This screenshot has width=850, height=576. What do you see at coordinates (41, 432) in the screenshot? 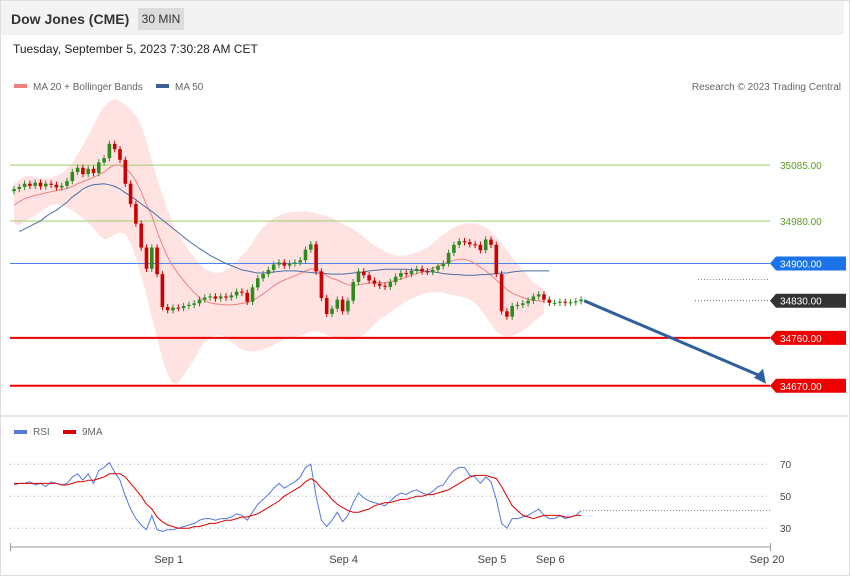
I see `rsi-legend-label: RSI` at bounding box center [41, 432].